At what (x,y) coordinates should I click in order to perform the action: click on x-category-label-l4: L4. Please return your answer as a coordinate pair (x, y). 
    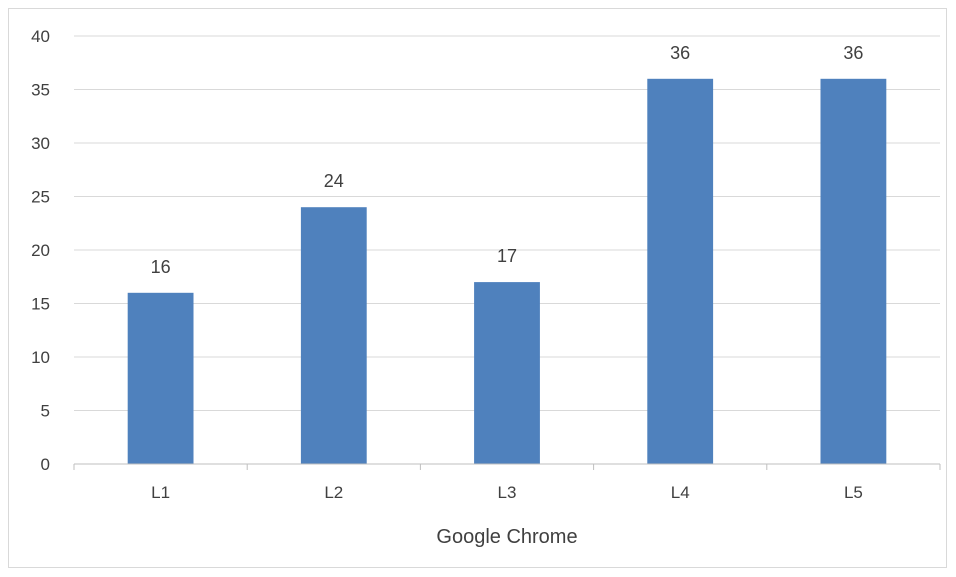
    Looking at the image, I should click on (680, 492).